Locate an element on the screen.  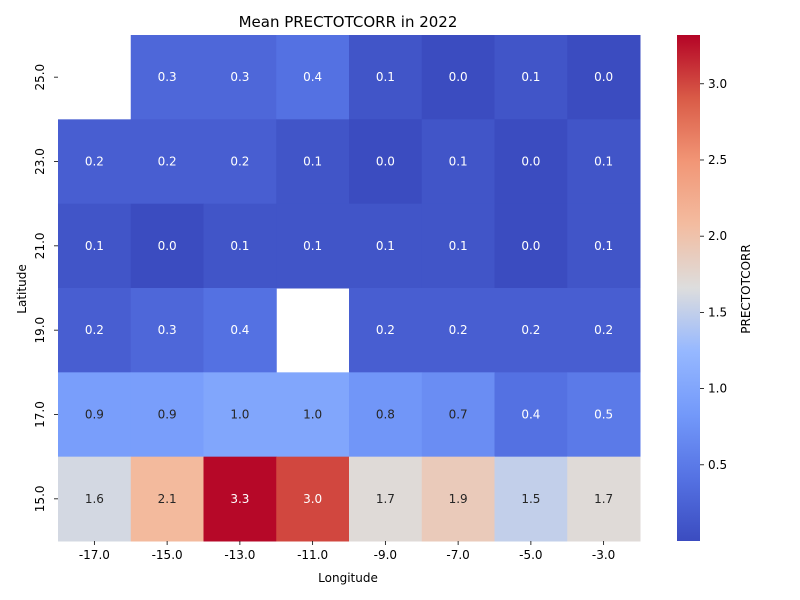
cell-value-label: 1.7 is located at coordinates (385, 499).